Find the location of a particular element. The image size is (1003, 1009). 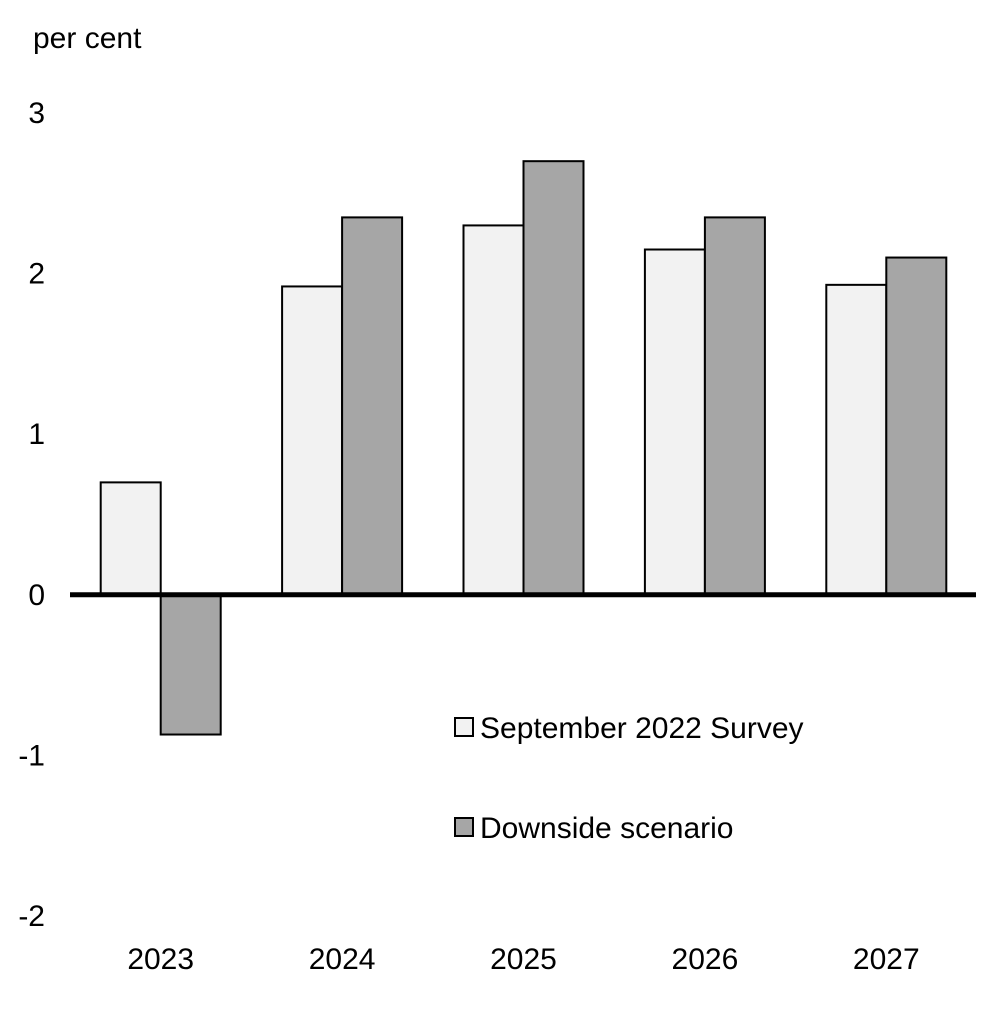

x-tick-label: 2026 is located at coordinates (705, 959).